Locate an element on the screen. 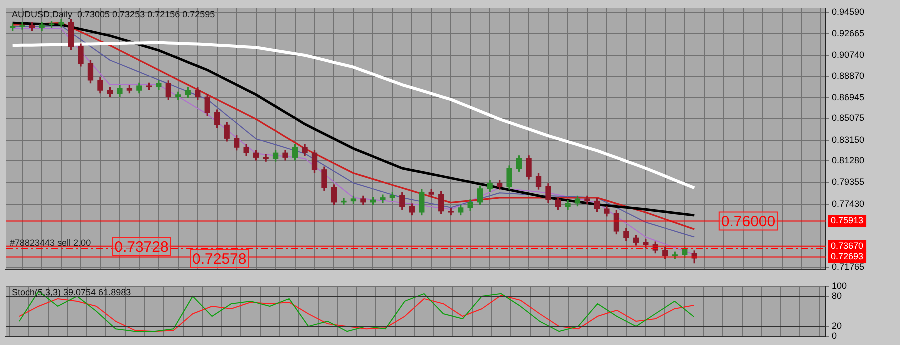 This screenshot has height=345, width=900. ref-line-label: #78823443 sell 2.00 is located at coordinates (51, 243).